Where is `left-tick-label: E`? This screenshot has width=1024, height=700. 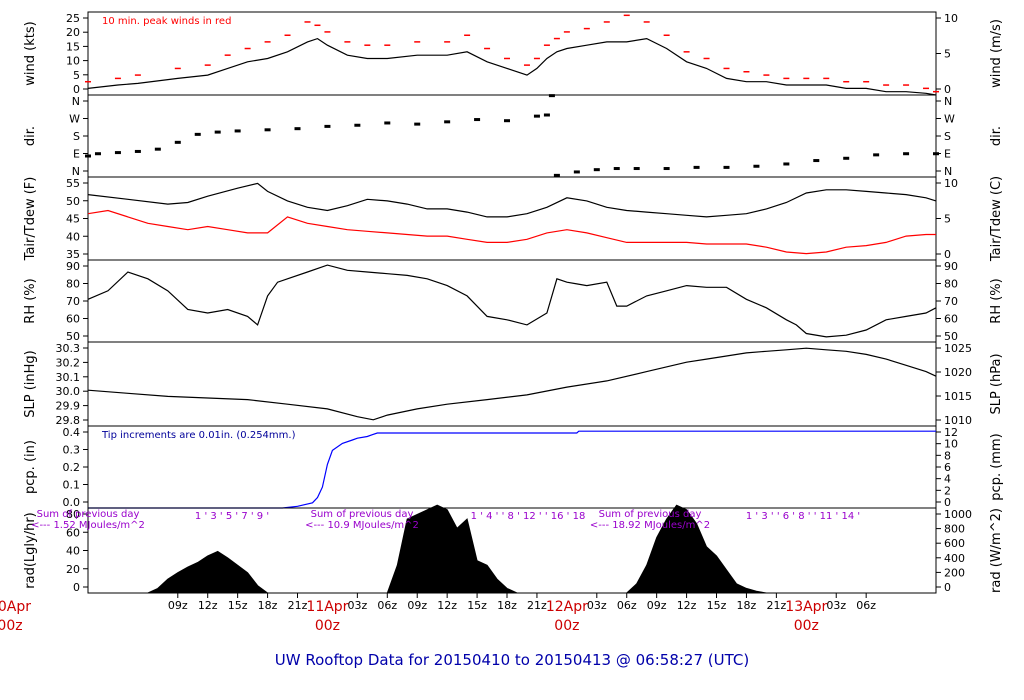 left-tick-label: E is located at coordinates (76, 154).